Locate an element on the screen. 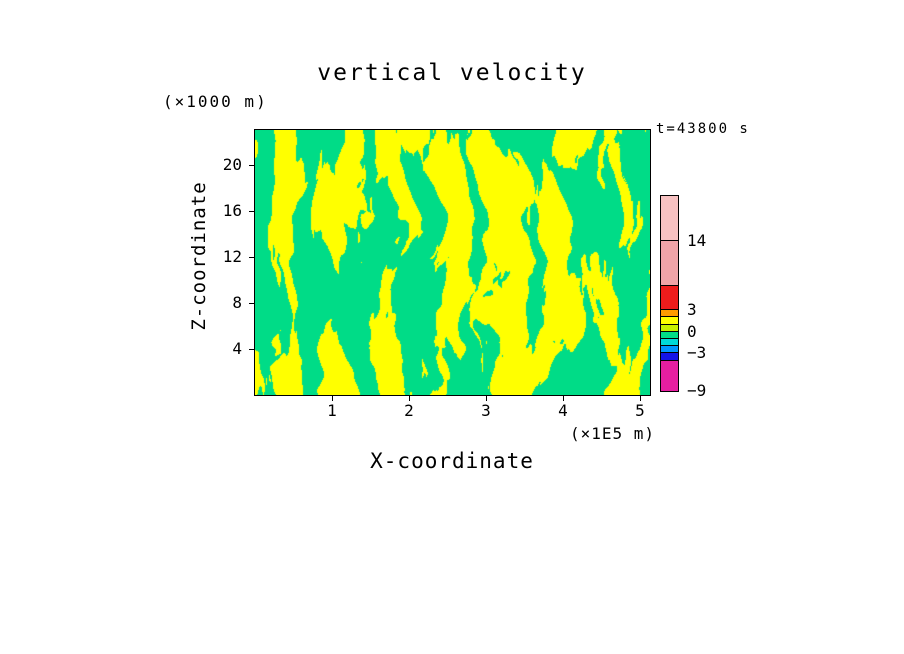 This screenshot has width=904, height=654. x-tick-label: 1 is located at coordinates (332, 410).